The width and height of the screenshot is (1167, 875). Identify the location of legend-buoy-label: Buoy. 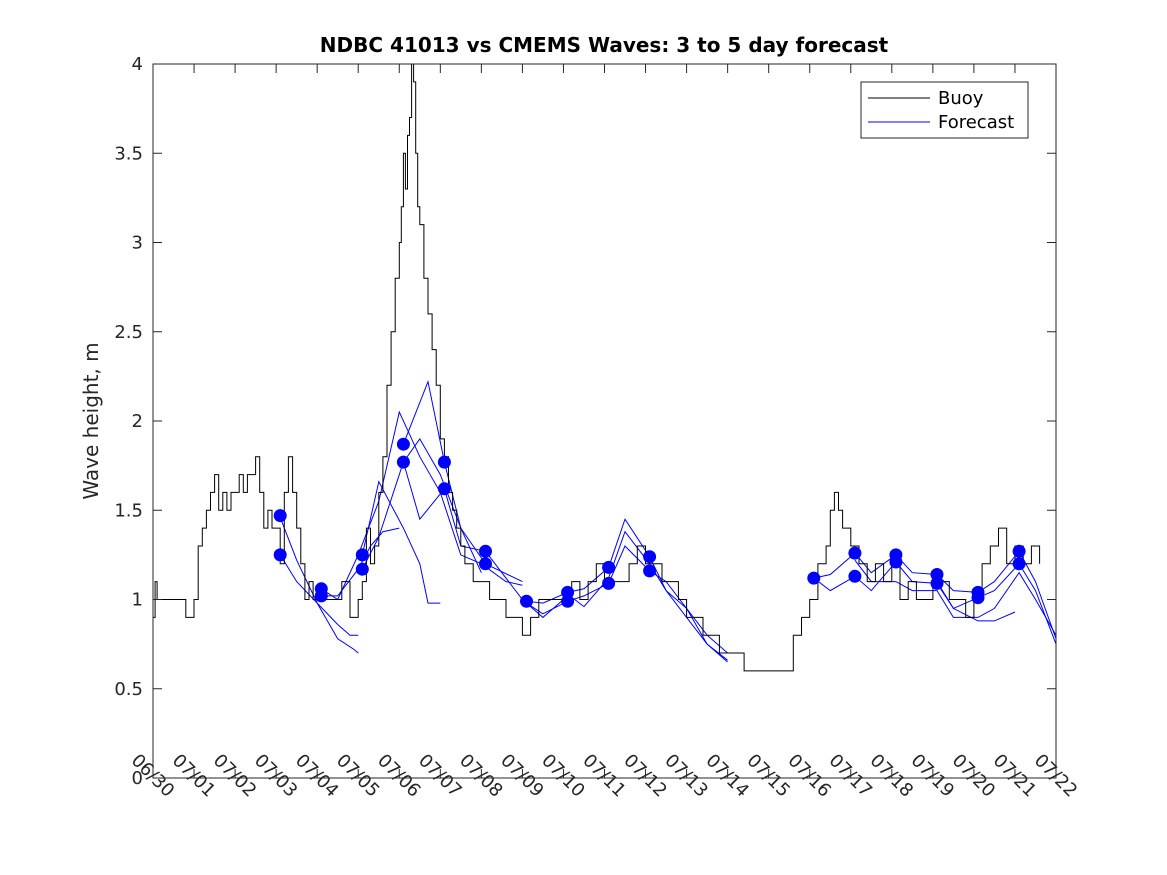
(961, 98).